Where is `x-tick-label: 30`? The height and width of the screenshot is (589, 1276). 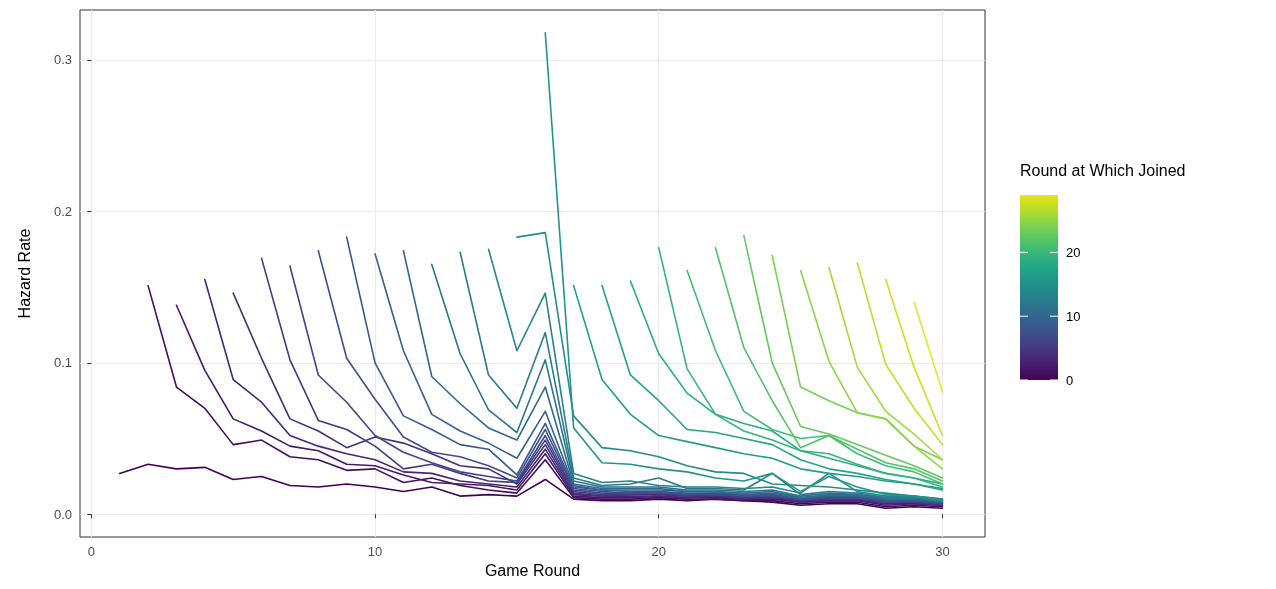 x-tick-label: 30 is located at coordinates (942, 551).